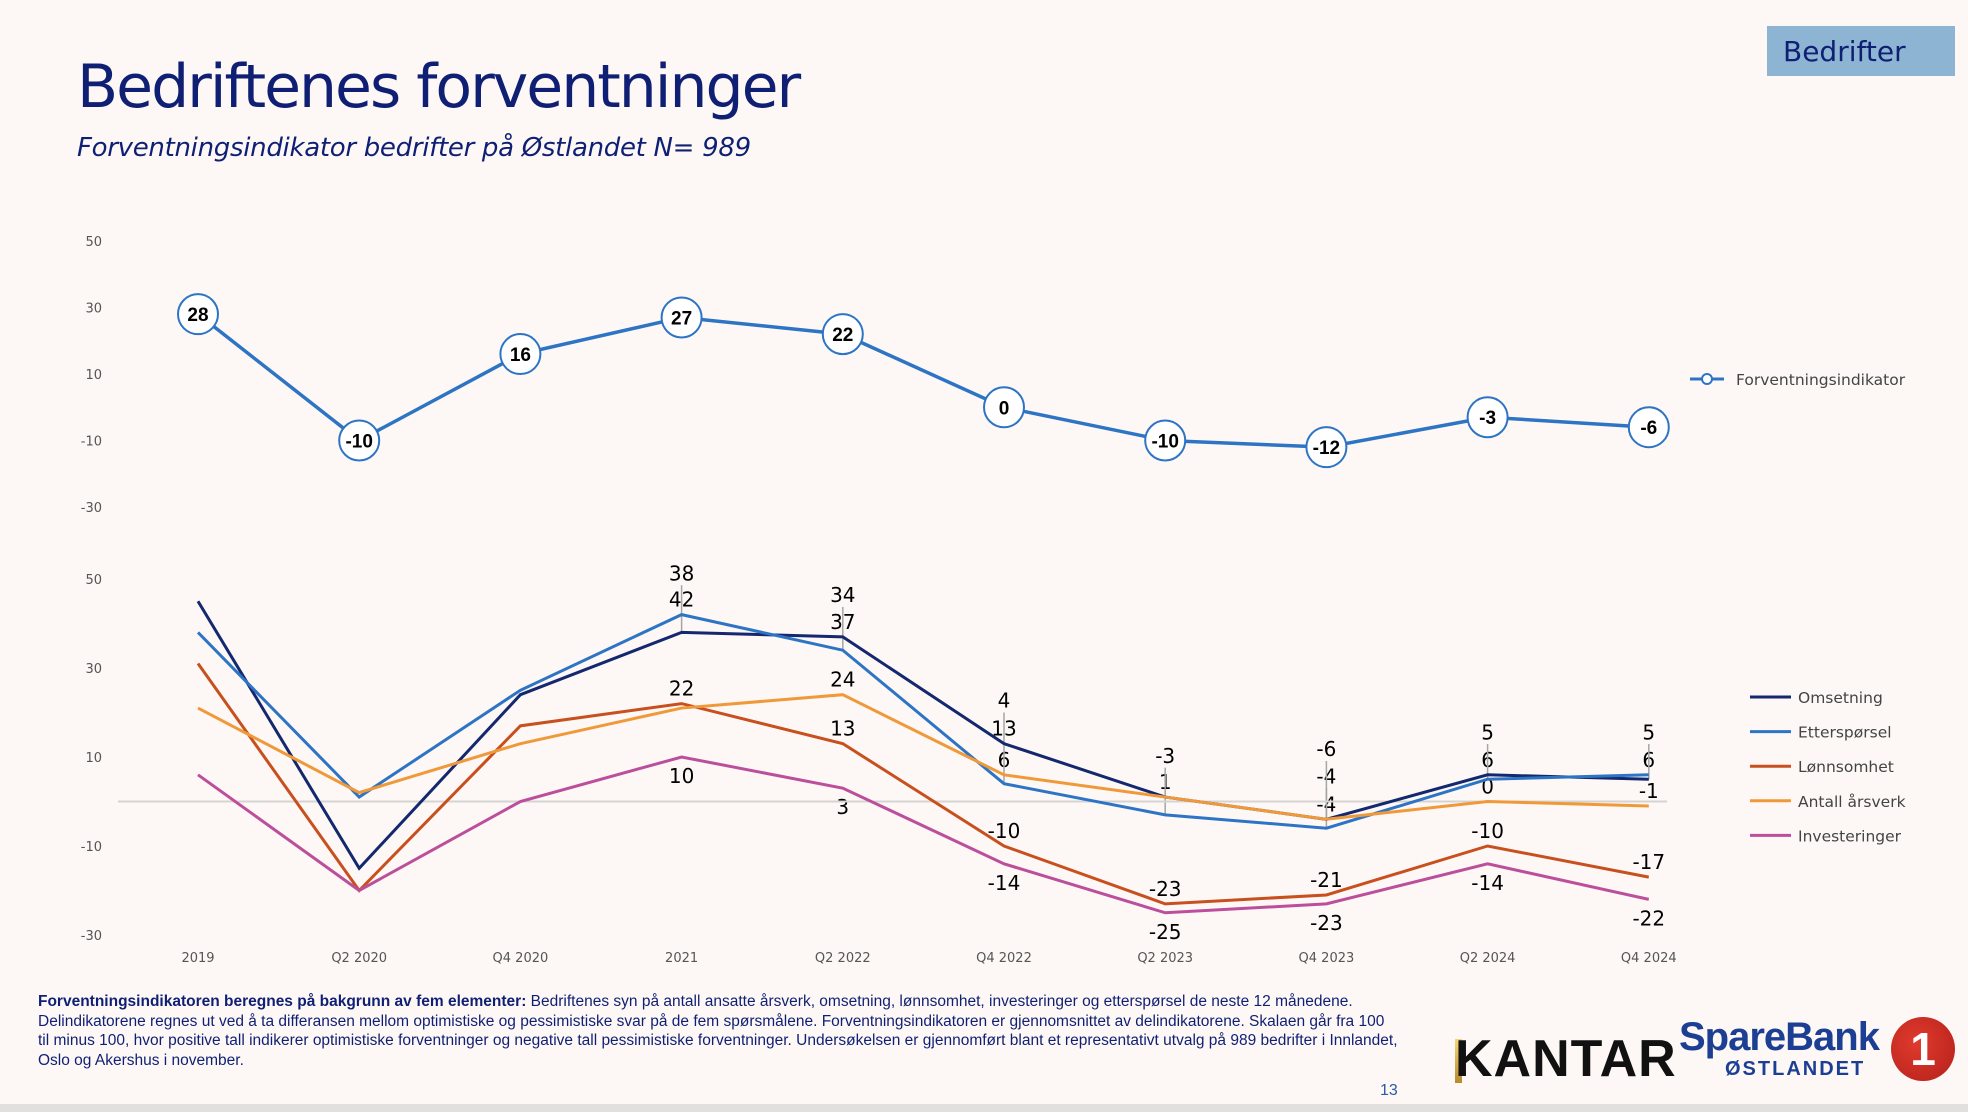  Describe the element at coordinates (1846, 767) in the screenshot. I see `legend-label: Lønnsomhet` at that location.